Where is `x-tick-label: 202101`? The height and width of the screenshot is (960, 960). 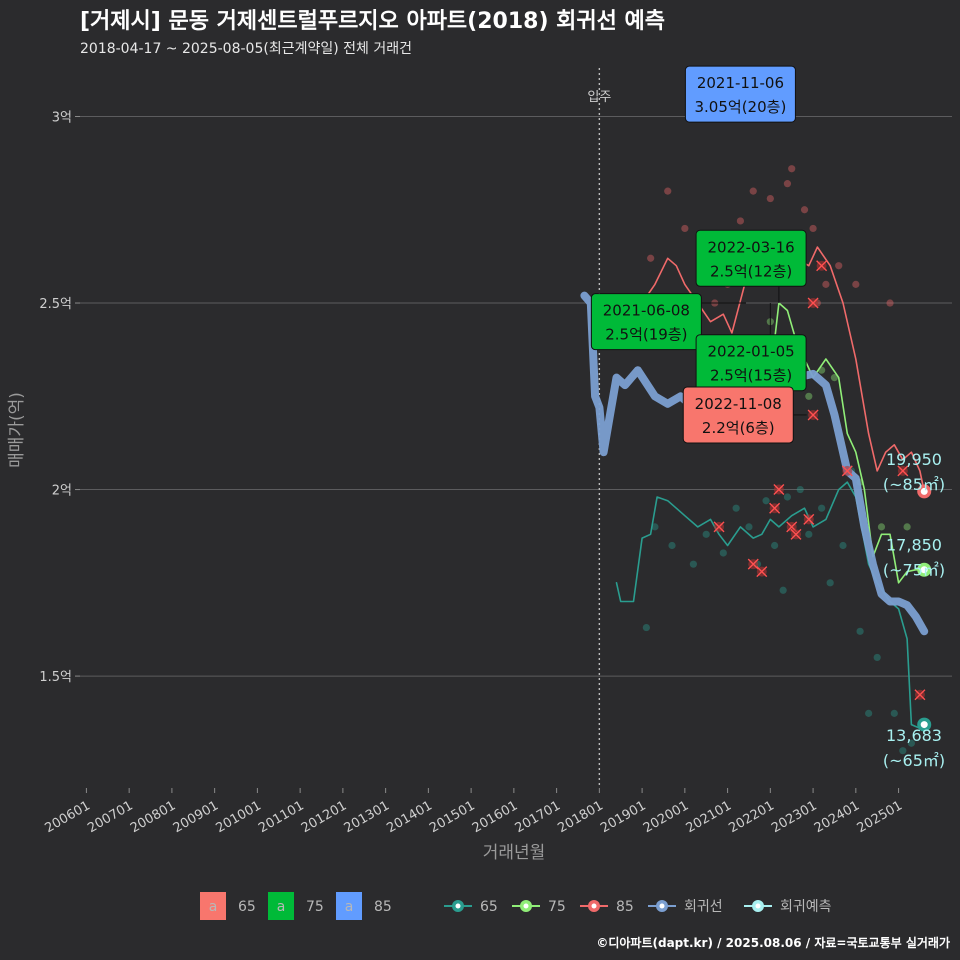 x-tick-label: 202101 is located at coordinates (709, 817).